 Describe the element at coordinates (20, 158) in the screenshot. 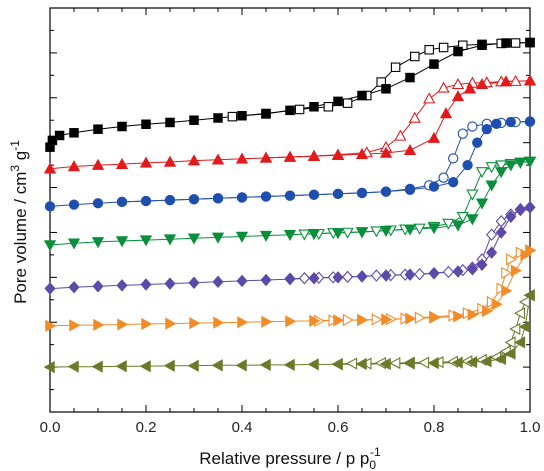

I see `y-axis-title-mid: g` at that location.